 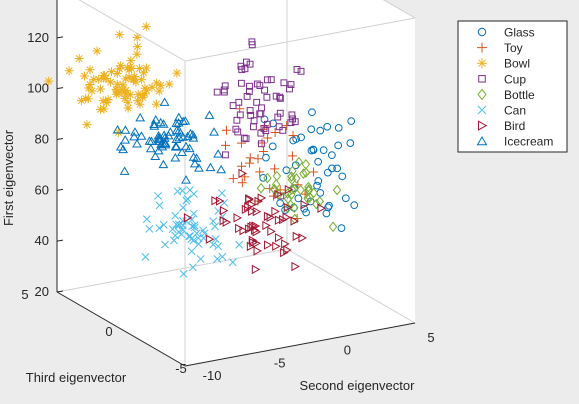 What do you see at coordinates (60, 139) in the screenshot?
I see `z-tick` at bounding box center [60, 139].